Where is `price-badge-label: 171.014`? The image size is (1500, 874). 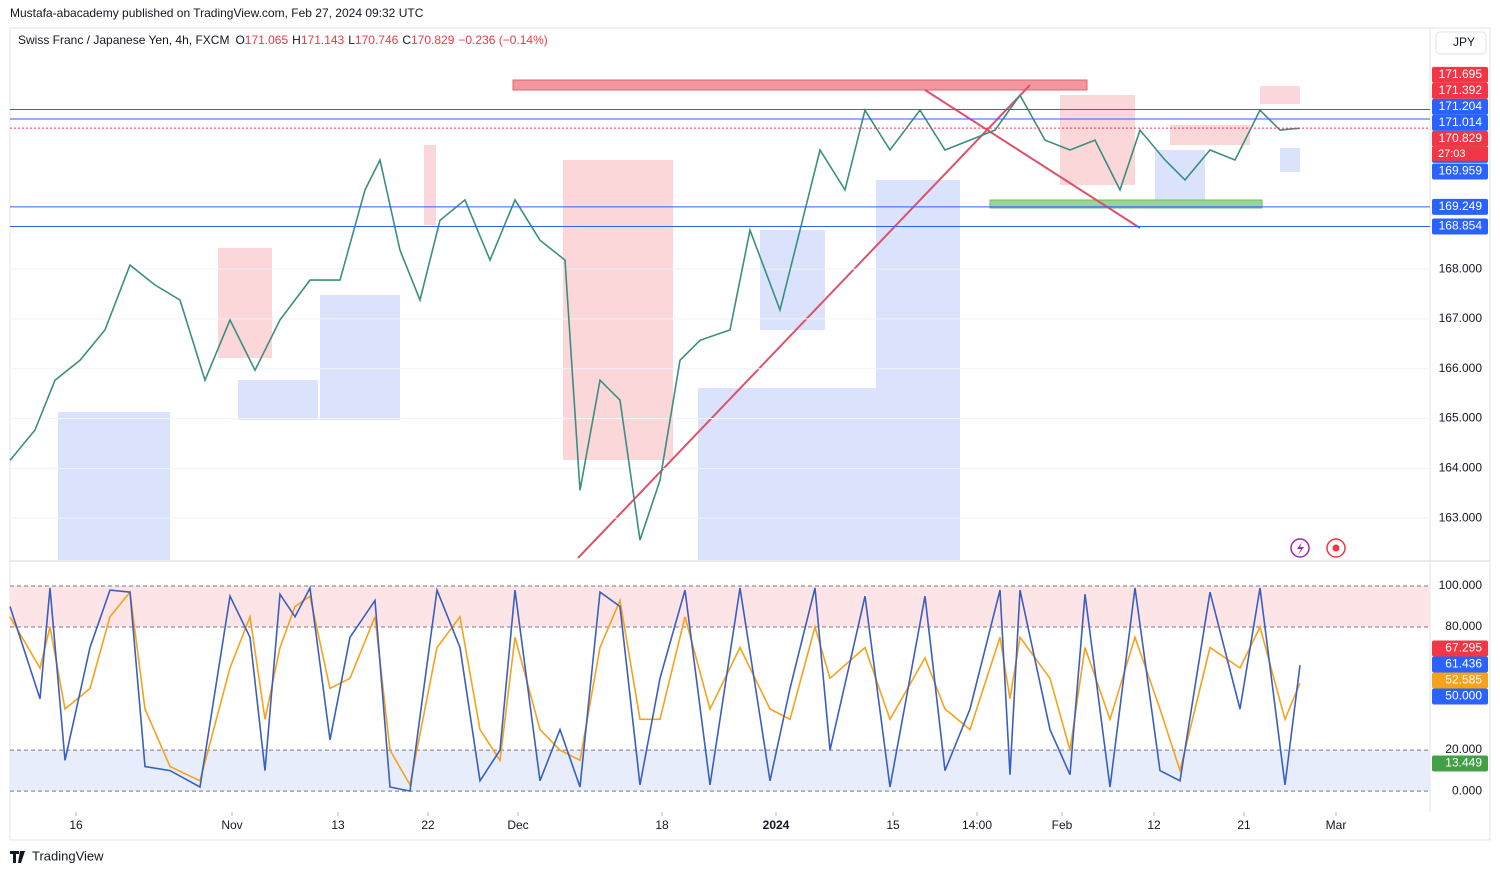 price-badge-label: 171.014 is located at coordinates (1461, 122).